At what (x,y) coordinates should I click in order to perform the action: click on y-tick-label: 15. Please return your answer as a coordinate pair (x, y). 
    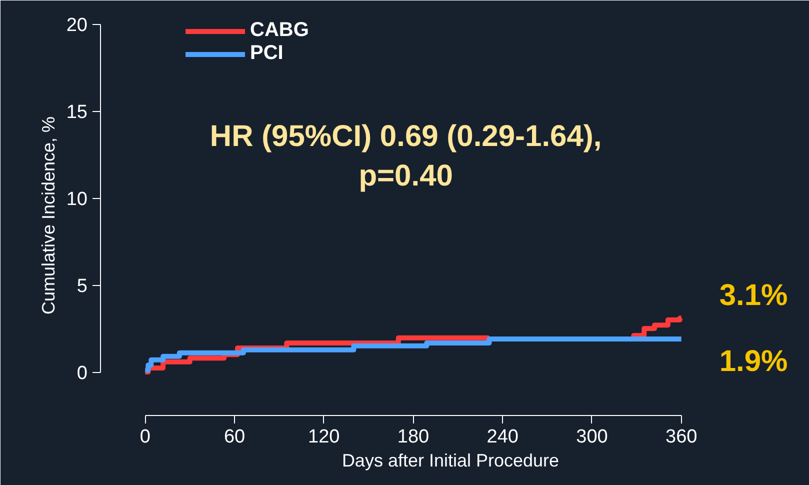
    Looking at the image, I should click on (77, 113).